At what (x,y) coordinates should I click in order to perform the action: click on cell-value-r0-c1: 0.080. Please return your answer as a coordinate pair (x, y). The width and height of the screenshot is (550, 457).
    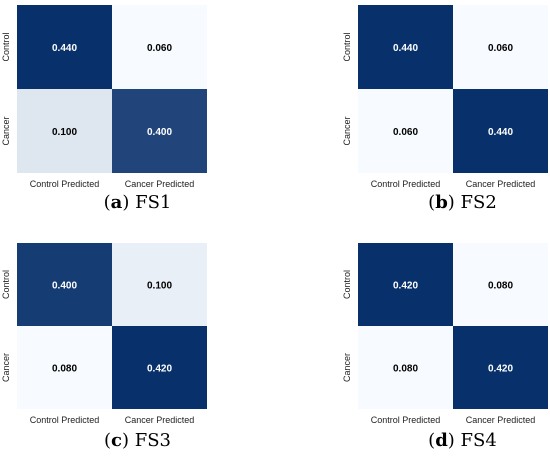
    Looking at the image, I should click on (500, 286).